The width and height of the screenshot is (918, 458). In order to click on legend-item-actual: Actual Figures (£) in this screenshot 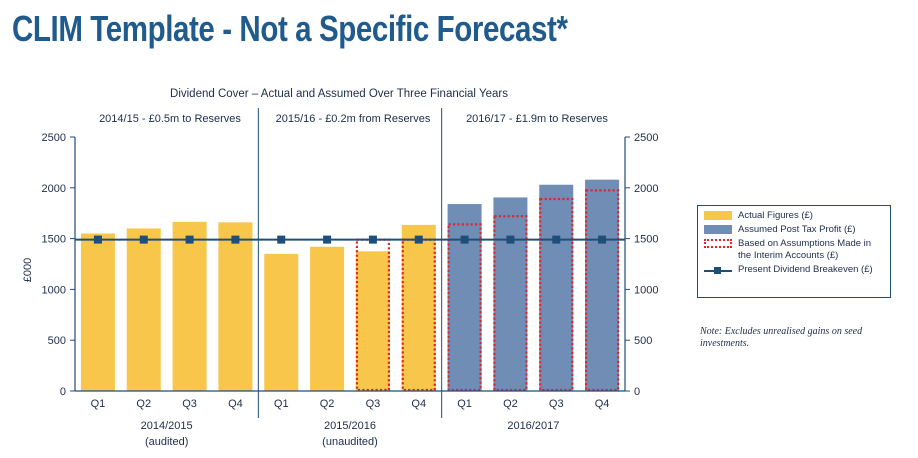, I will do `click(794, 216)`.